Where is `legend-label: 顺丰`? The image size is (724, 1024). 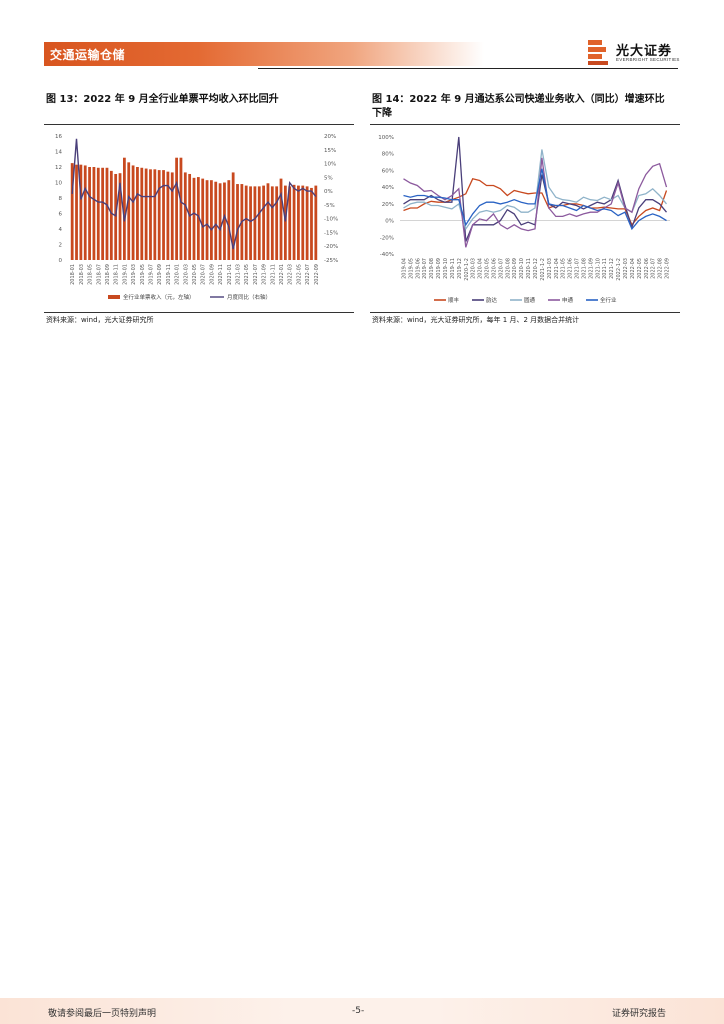 legend-label: 顺丰 is located at coordinates (454, 300).